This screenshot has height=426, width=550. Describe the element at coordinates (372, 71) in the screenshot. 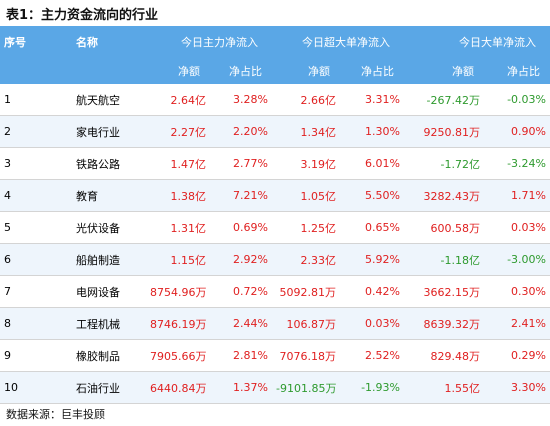

I see `header-super-ratio: 净占比` at that location.